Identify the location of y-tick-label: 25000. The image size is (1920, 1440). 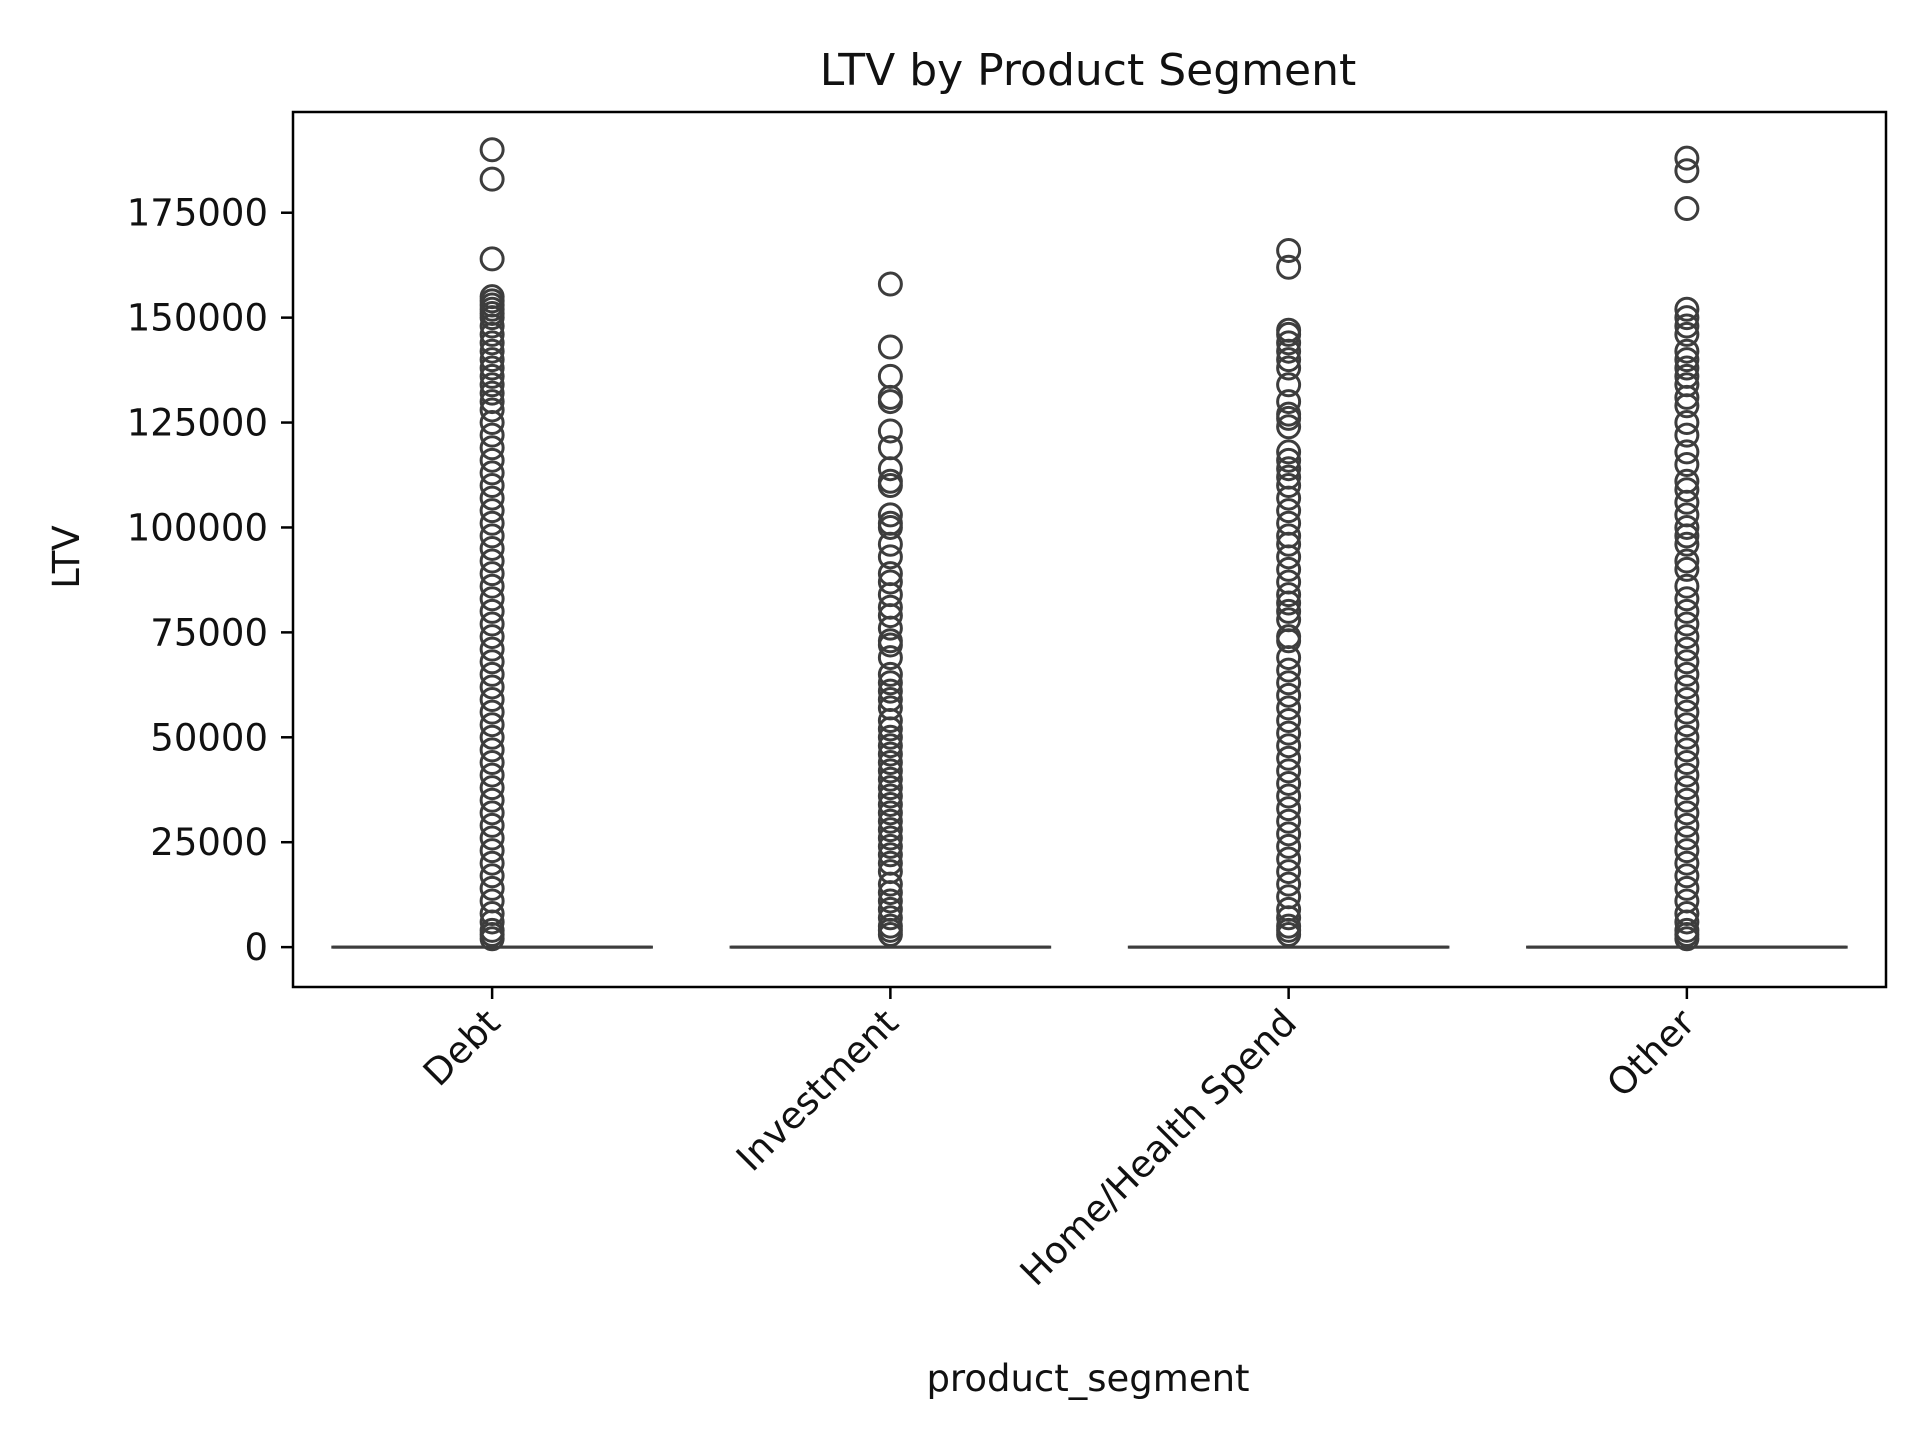
(209, 842).